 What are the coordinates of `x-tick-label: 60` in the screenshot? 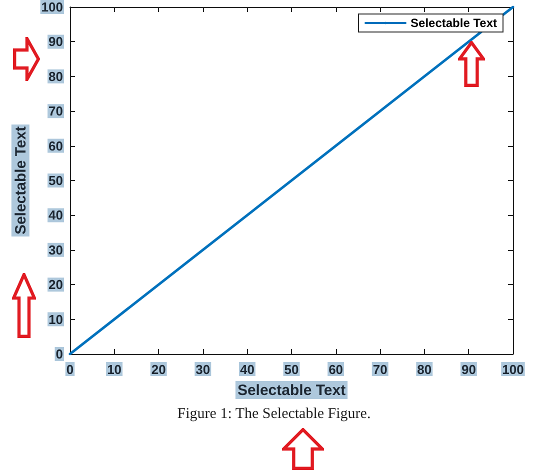 It's located at (336, 369).